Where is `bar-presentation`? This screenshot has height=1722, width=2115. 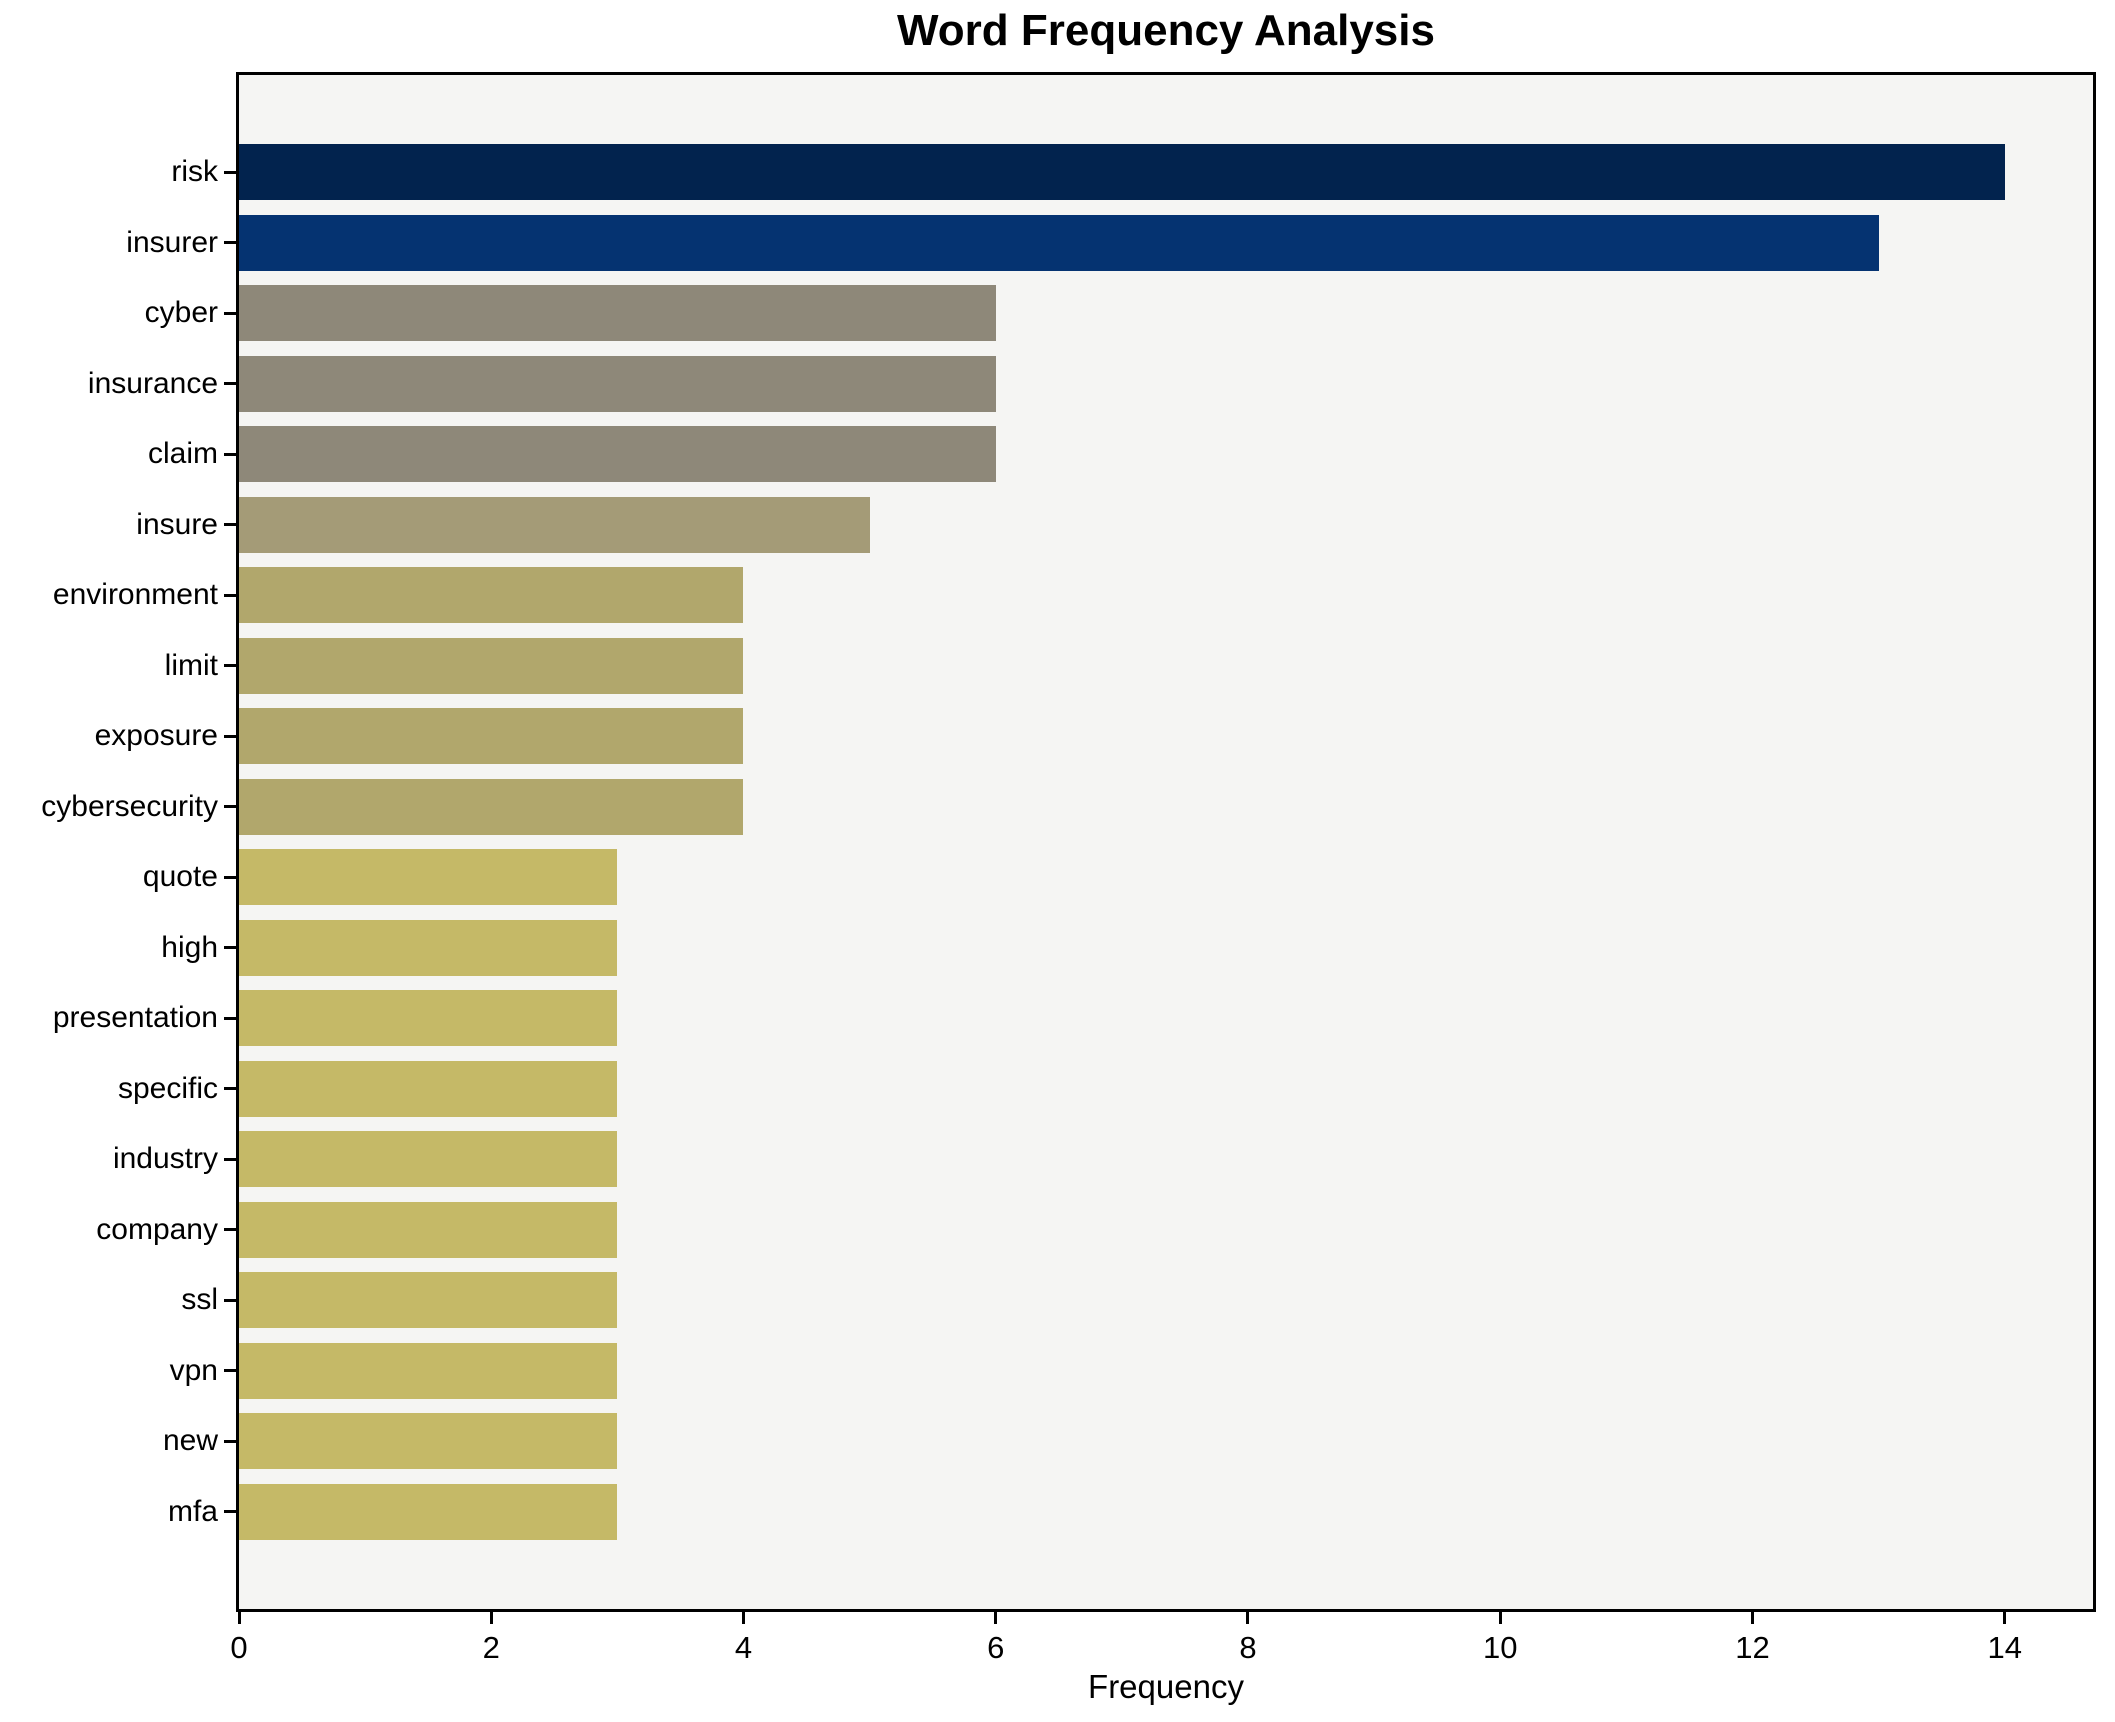 bar-presentation is located at coordinates (428, 1018).